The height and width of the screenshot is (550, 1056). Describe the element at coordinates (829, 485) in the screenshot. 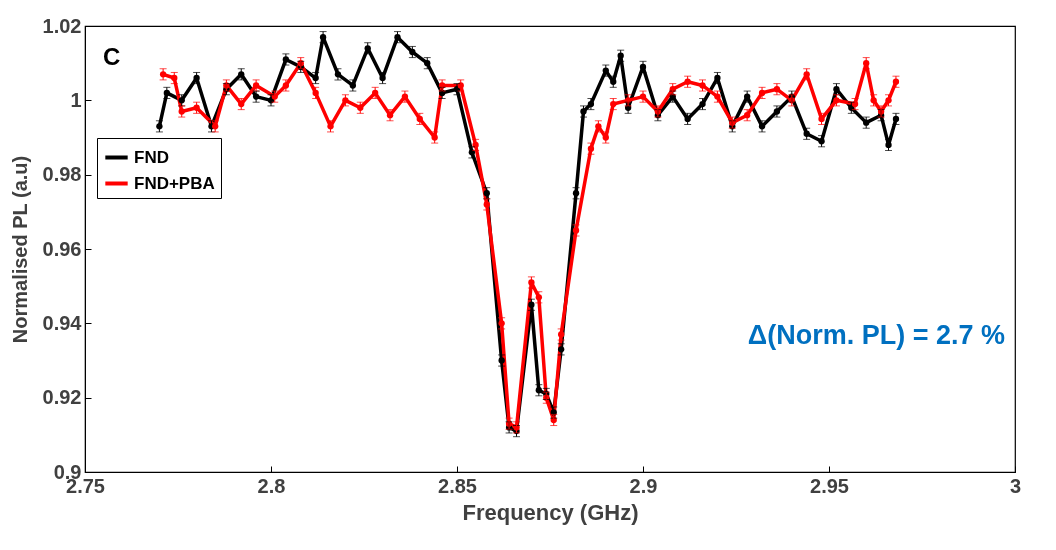

I see `x-tick-label: 2.95` at that location.